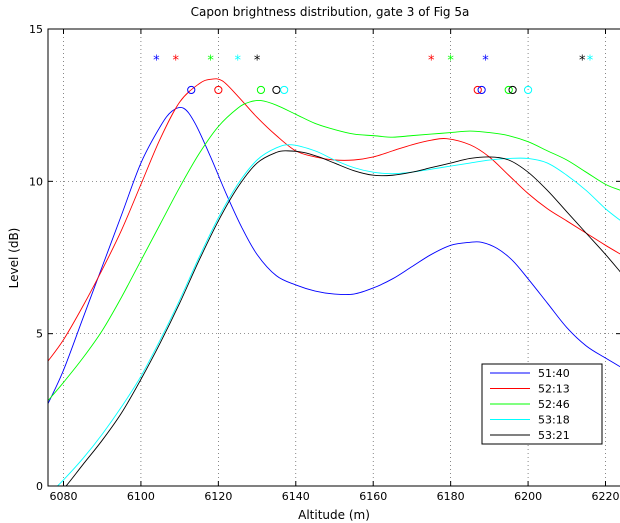  Describe the element at coordinates (296, 496) in the screenshot. I see `x-tick-label: 6140` at that location.